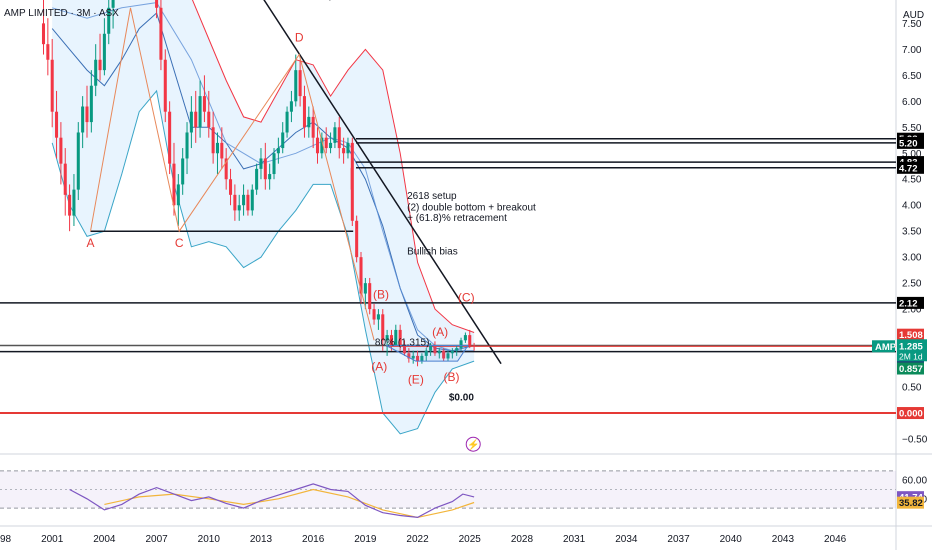 The height and width of the screenshot is (550, 932). Describe the element at coordinates (912, 102) in the screenshot. I see `price-tick-3: 6.00` at that location.